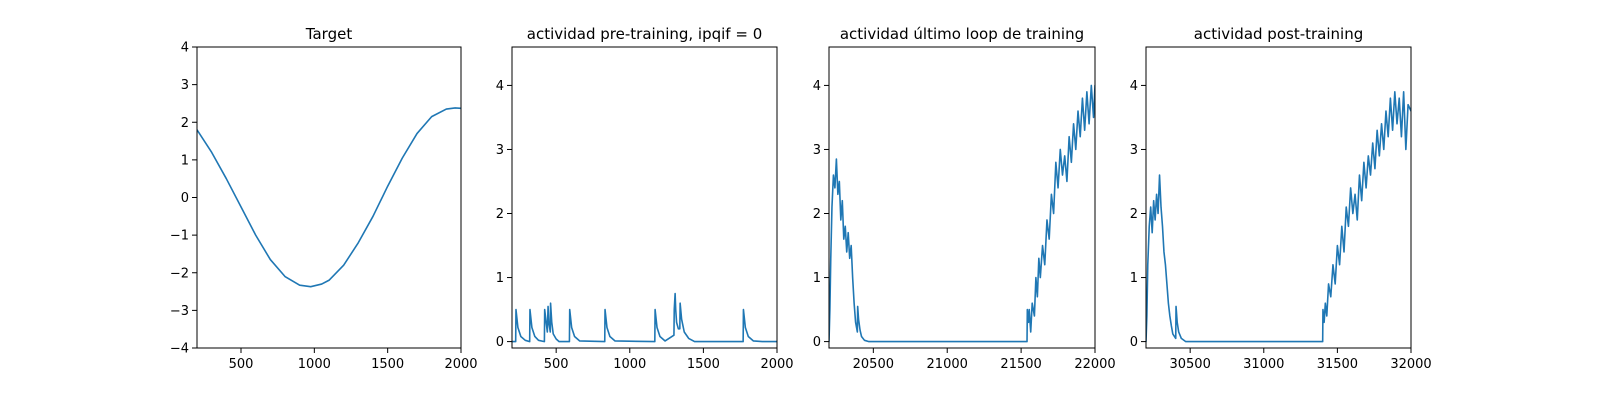 The width and height of the screenshot is (1600, 400). I want to click on panel-title: Target, so click(329, 34).